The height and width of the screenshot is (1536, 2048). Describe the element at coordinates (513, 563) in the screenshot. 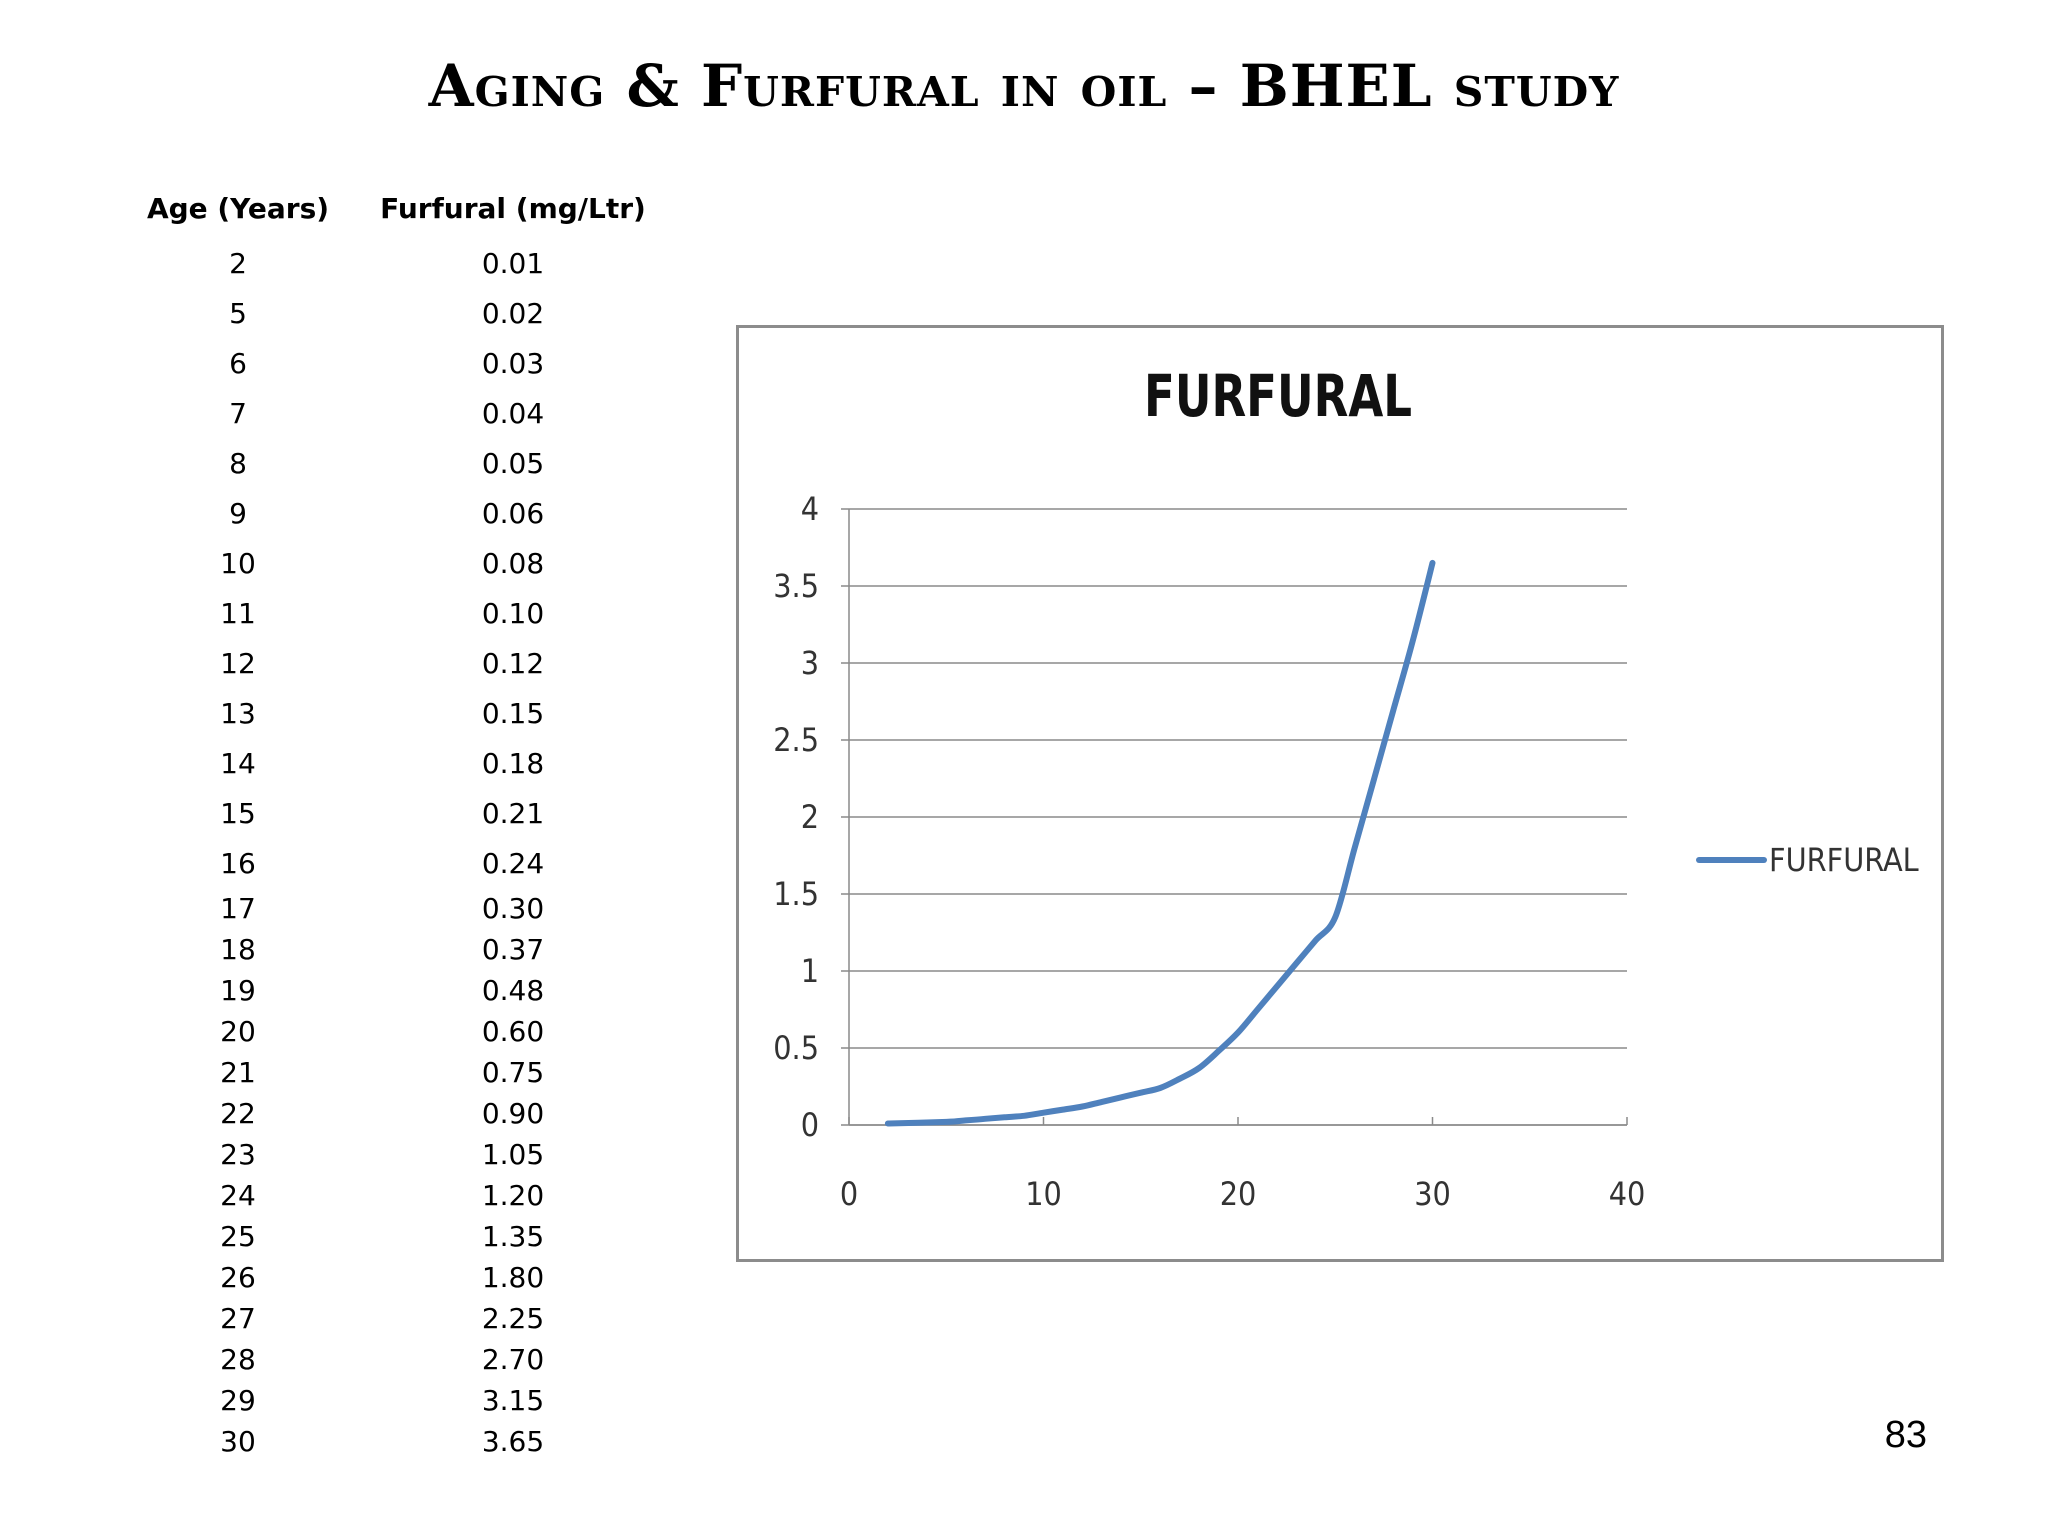

I see `furfural-cell: 0.08` at that location.